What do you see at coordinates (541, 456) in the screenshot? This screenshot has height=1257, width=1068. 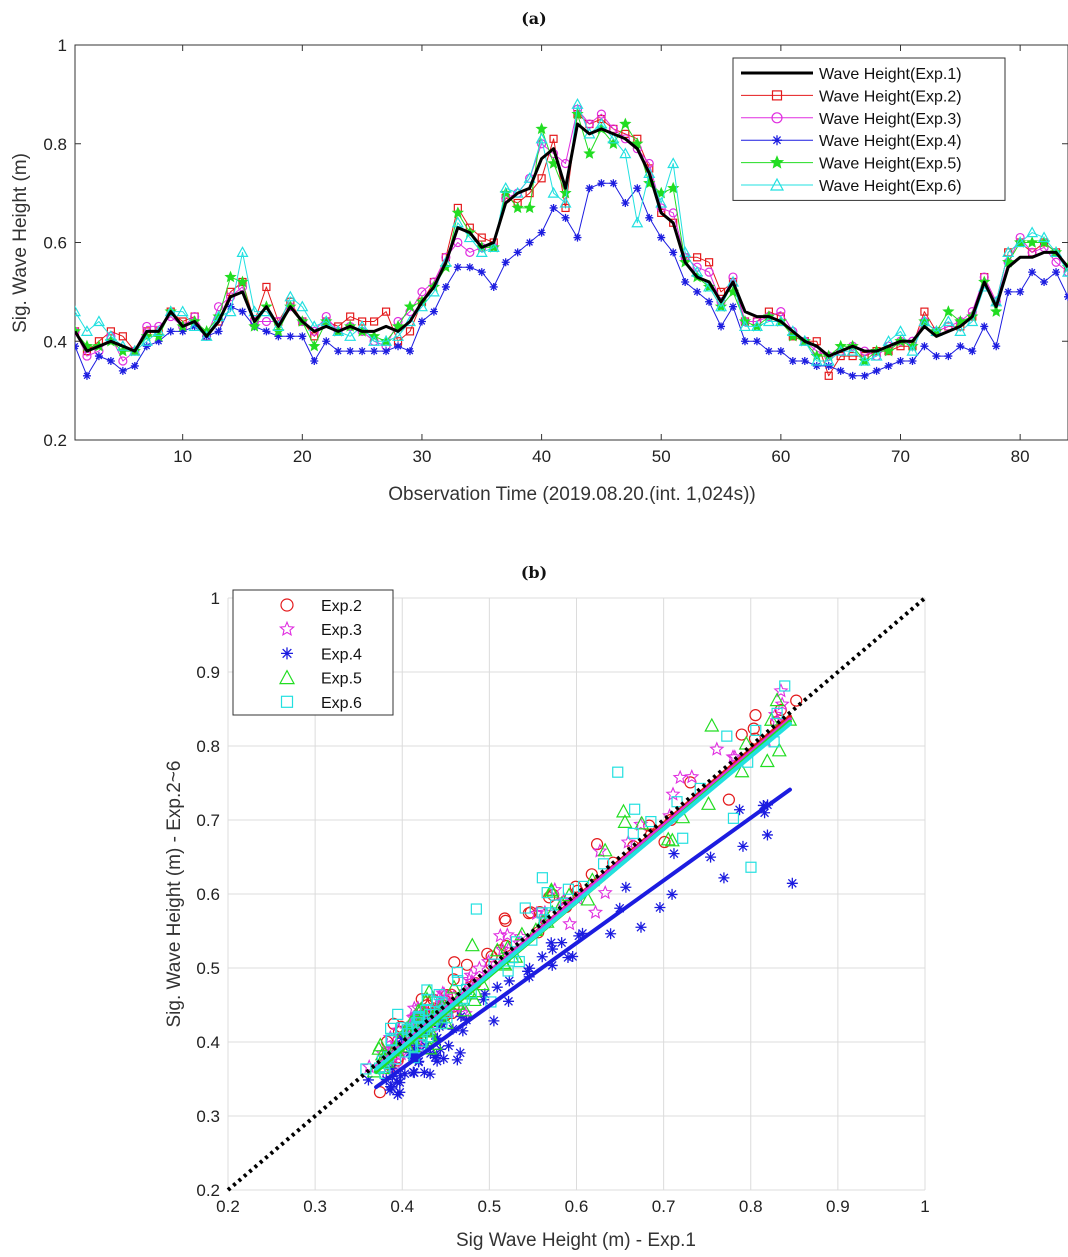 I see `x-tick-label: 40` at bounding box center [541, 456].